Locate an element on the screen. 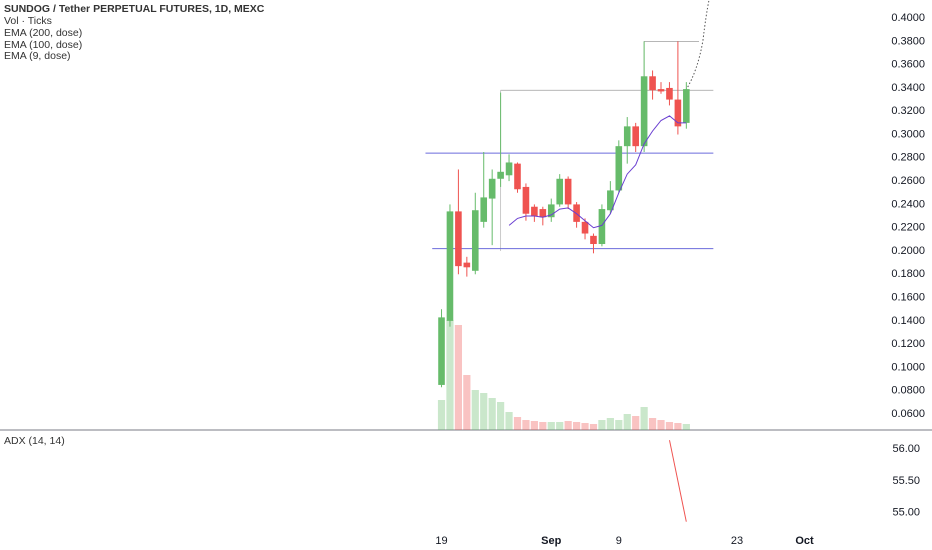 The height and width of the screenshot is (550, 932). adx-line is located at coordinates (678, 481).